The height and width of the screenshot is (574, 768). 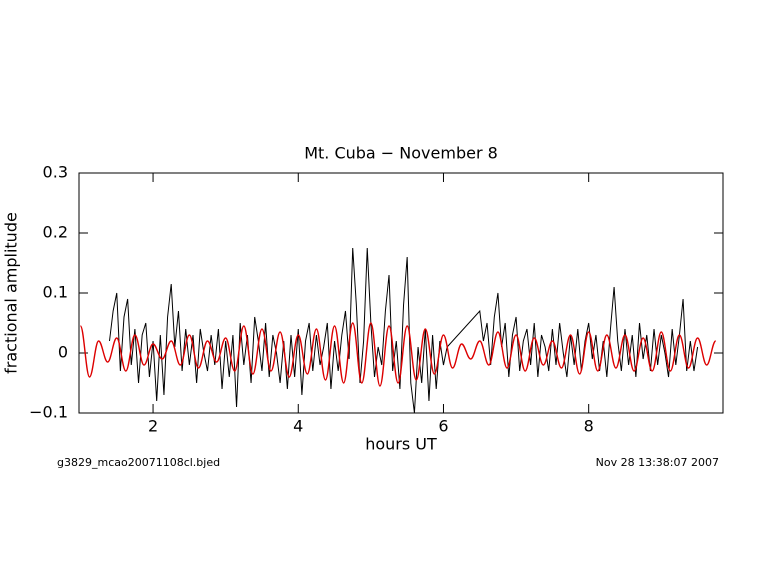 What do you see at coordinates (138, 462) in the screenshot?
I see `footer-left: g3829_mcao20071108cl.bjed` at bounding box center [138, 462].